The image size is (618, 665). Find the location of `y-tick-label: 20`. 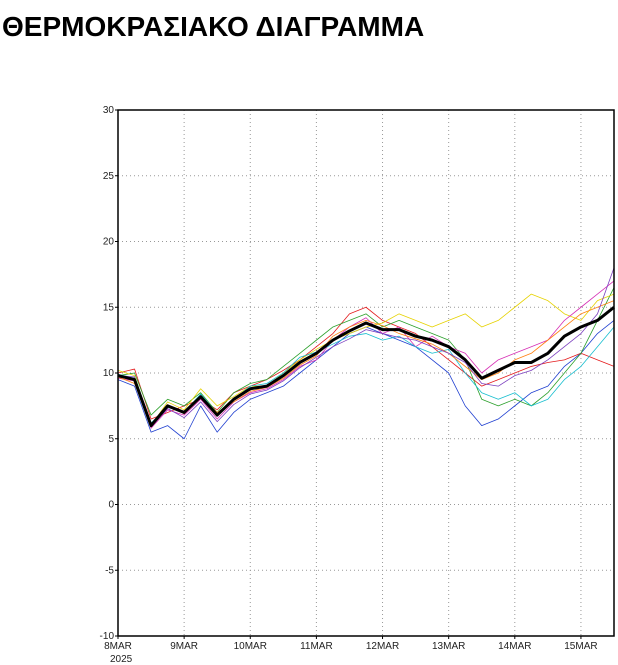

y-tick-label: 20 is located at coordinates (109, 242).